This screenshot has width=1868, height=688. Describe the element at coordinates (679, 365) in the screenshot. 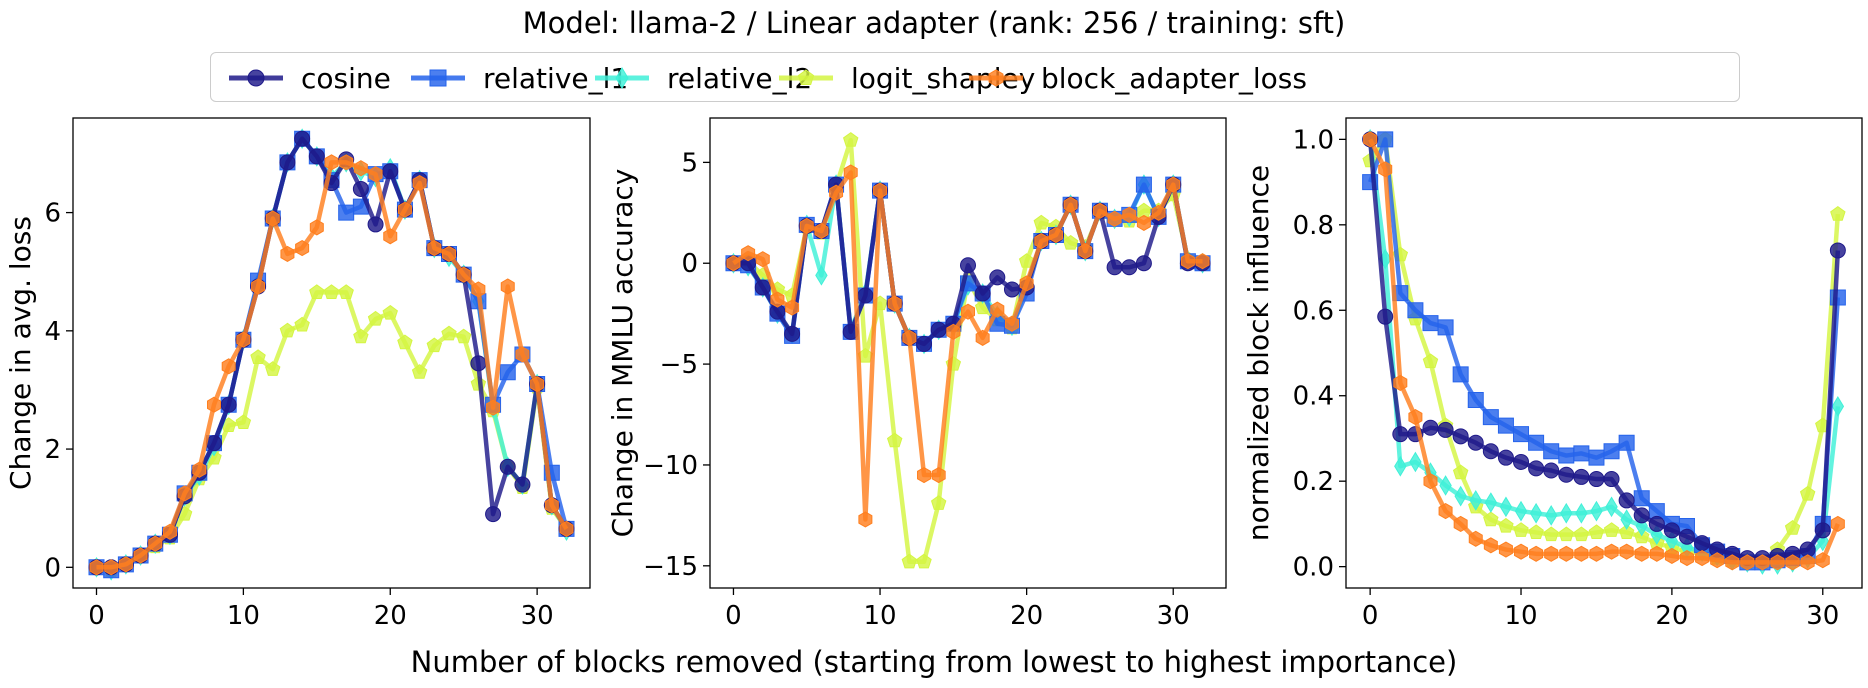

I see `y-tick-label: −5` at that location.